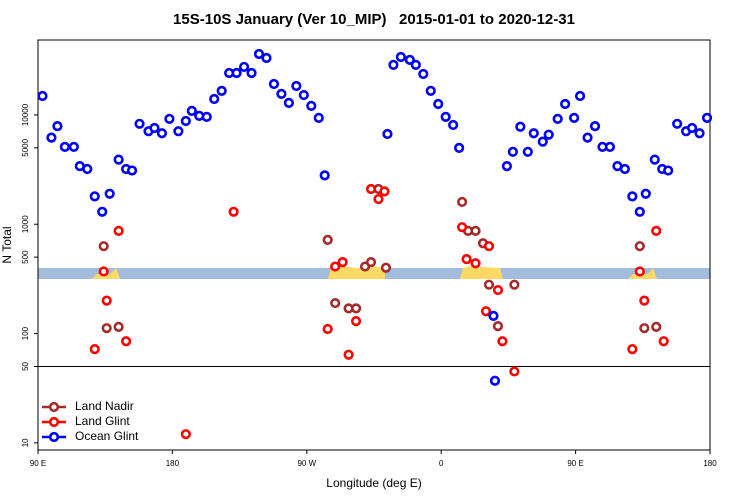  What do you see at coordinates (25, 365) in the screenshot?
I see `y-tick-label: 50` at bounding box center [25, 365].